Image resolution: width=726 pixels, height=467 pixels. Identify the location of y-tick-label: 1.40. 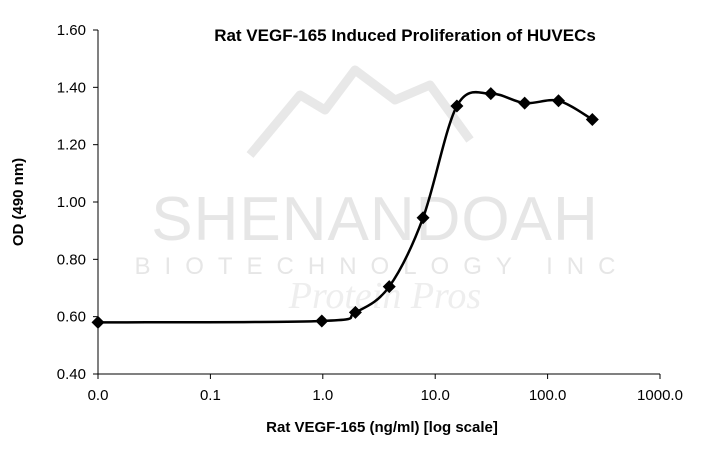
(71, 87).